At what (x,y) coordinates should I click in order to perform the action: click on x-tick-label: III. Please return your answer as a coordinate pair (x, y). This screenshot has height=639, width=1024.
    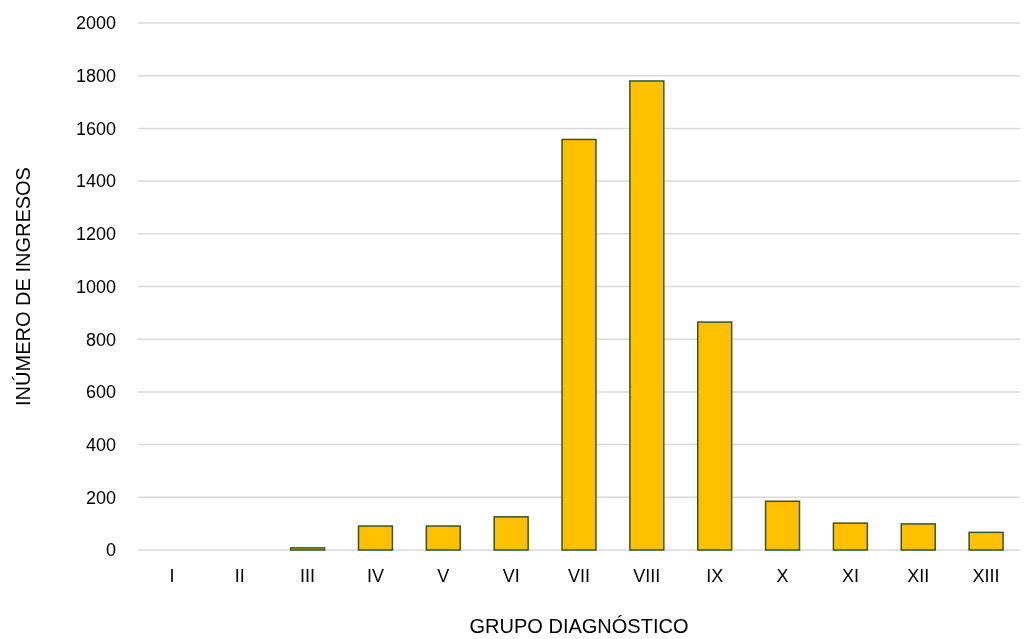
    Looking at the image, I should click on (308, 576).